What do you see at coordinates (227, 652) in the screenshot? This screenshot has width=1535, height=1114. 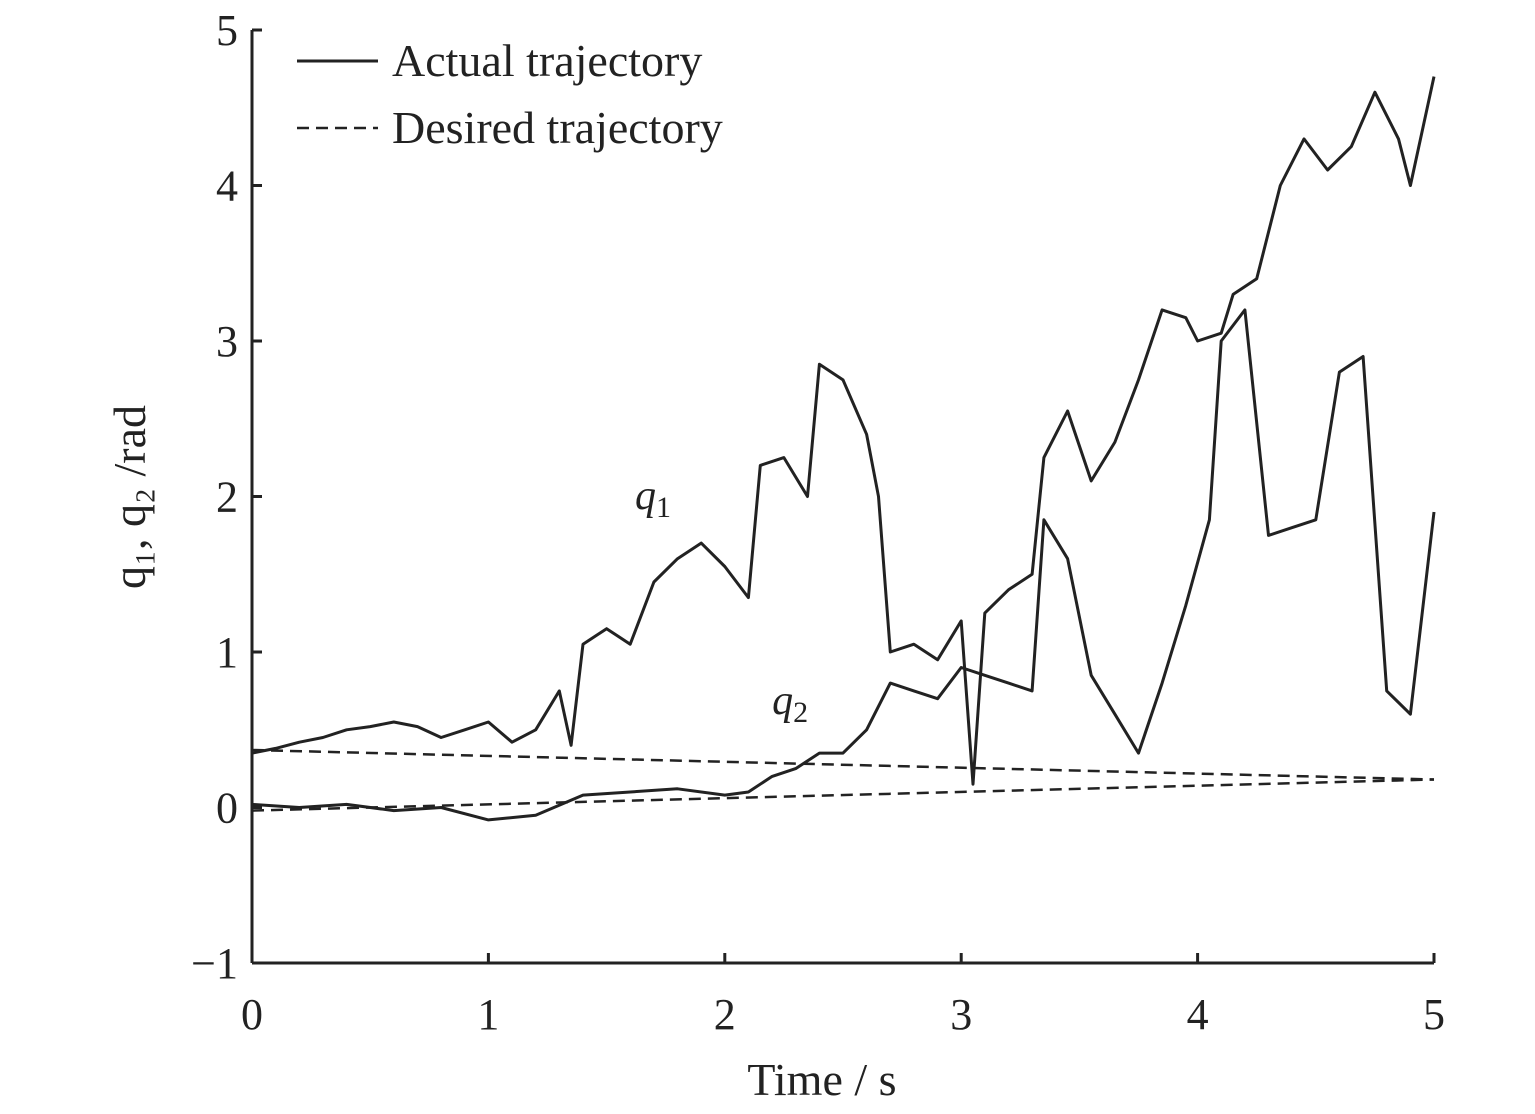 I see `y-tick-label: 1` at bounding box center [227, 652].